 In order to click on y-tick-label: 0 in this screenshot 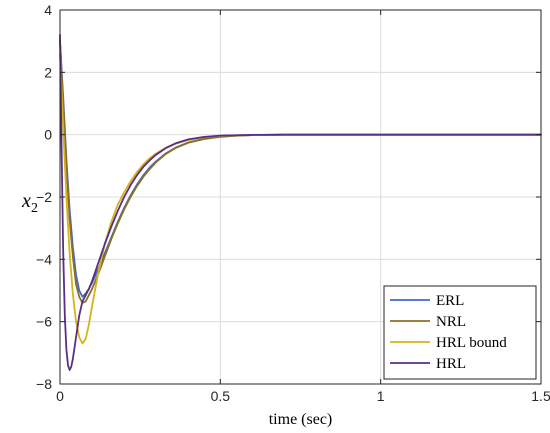, I will do `click(48, 135)`.